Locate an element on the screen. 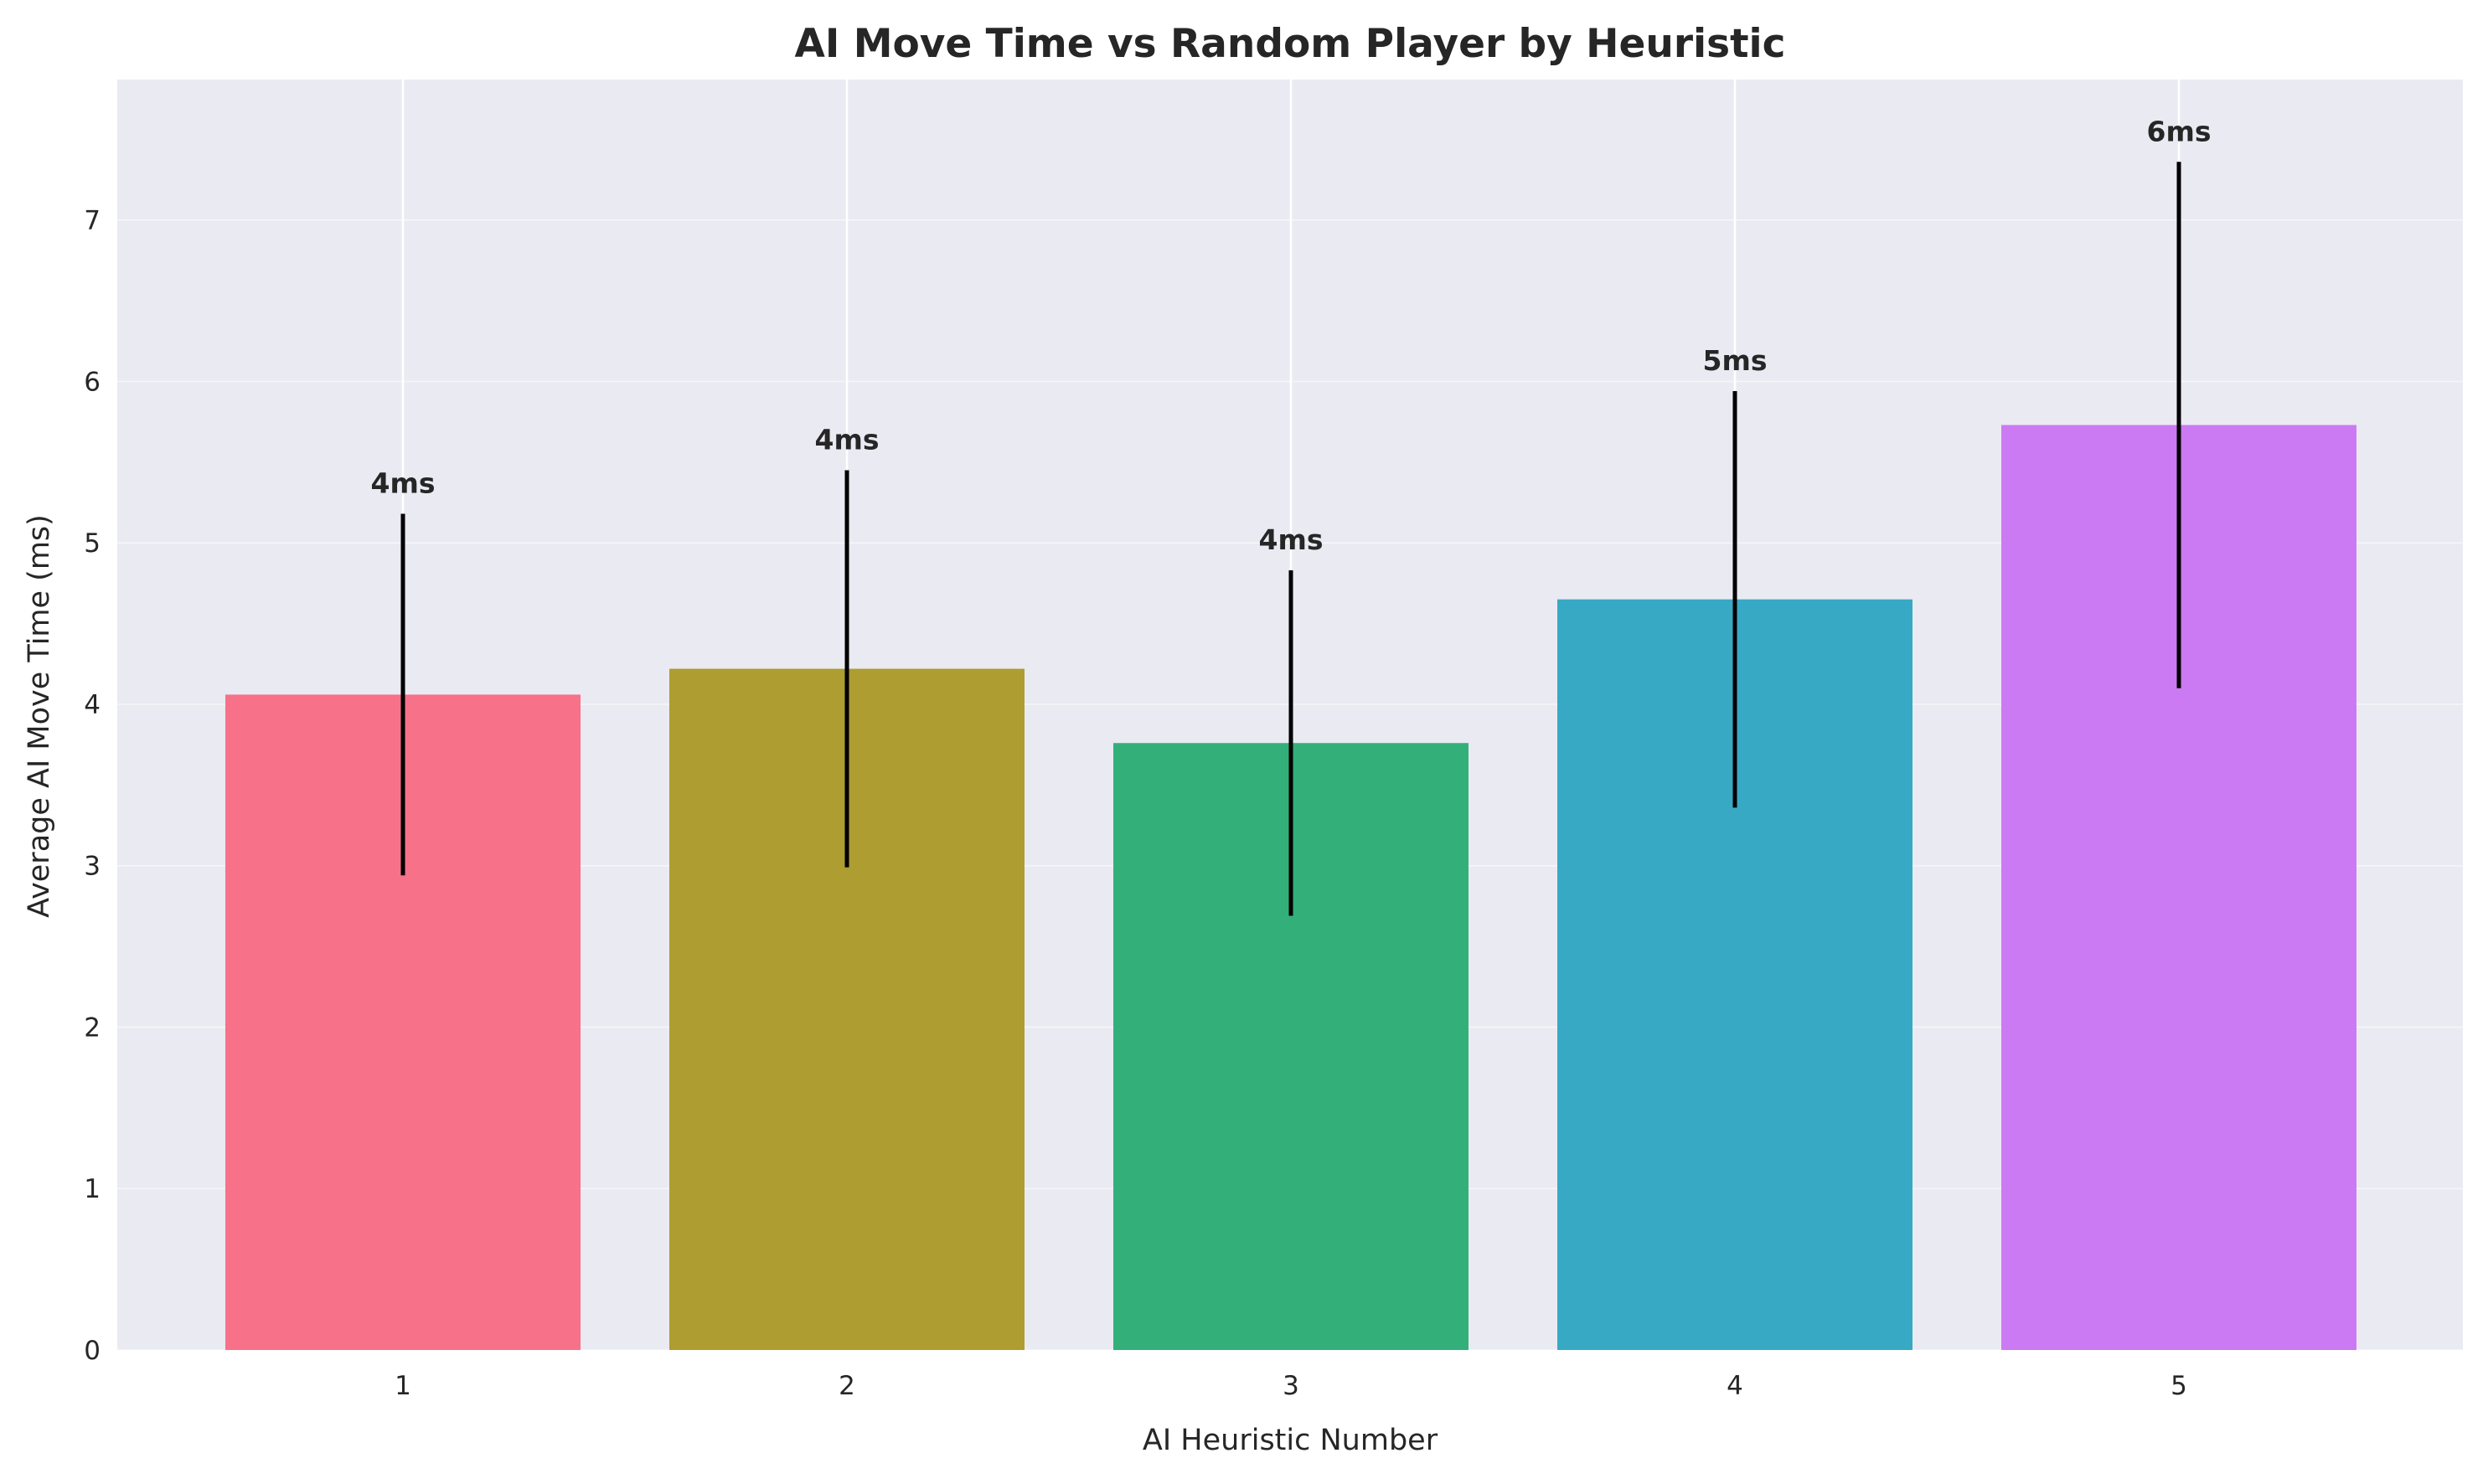 This screenshot has height=1484, width=2488. data-label: 5ms is located at coordinates (1736, 360).